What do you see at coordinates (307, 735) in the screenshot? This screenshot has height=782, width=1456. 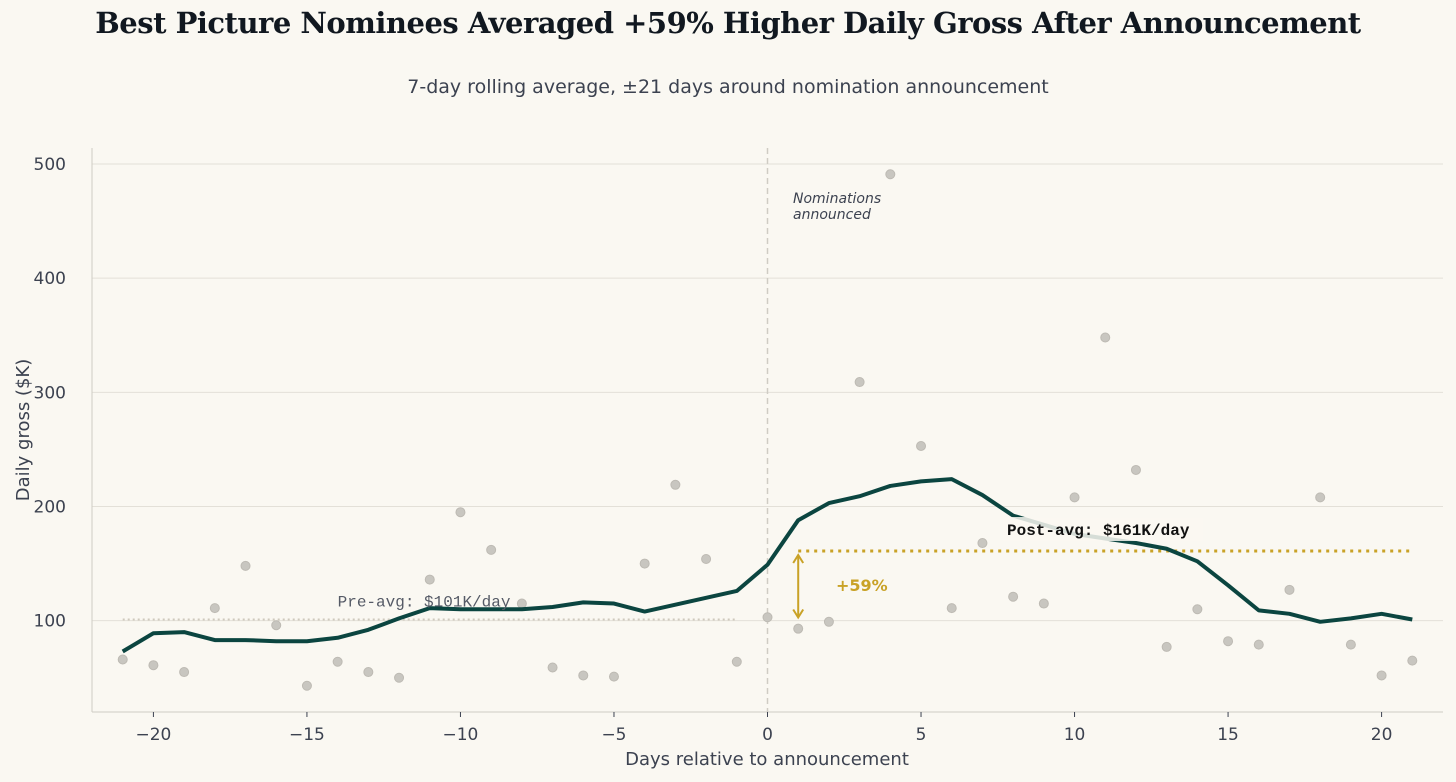 I see `x-tick-label: −15` at bounding box center [307, 735].